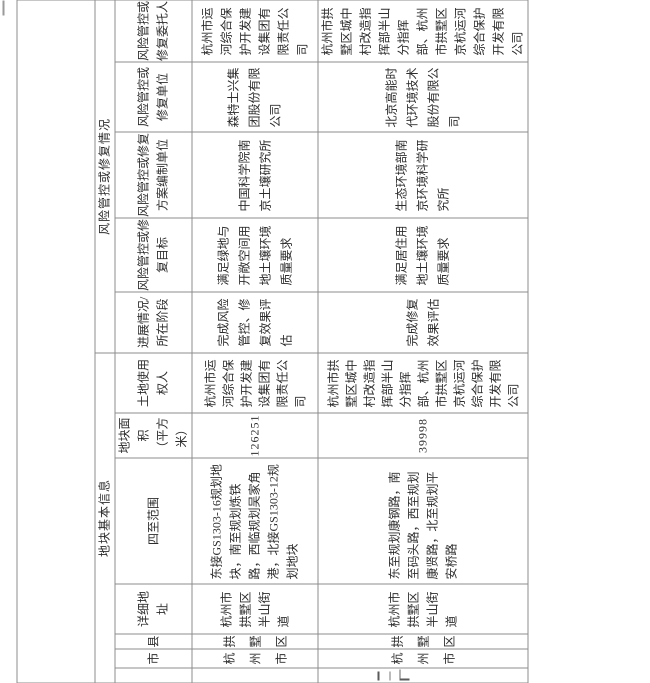 The height and width of the screenshot is (683, 650). What do you see at coordinates (3, 7) in the screenshot?
I see `page-edge-artifact` at bounding box center [3, 7].